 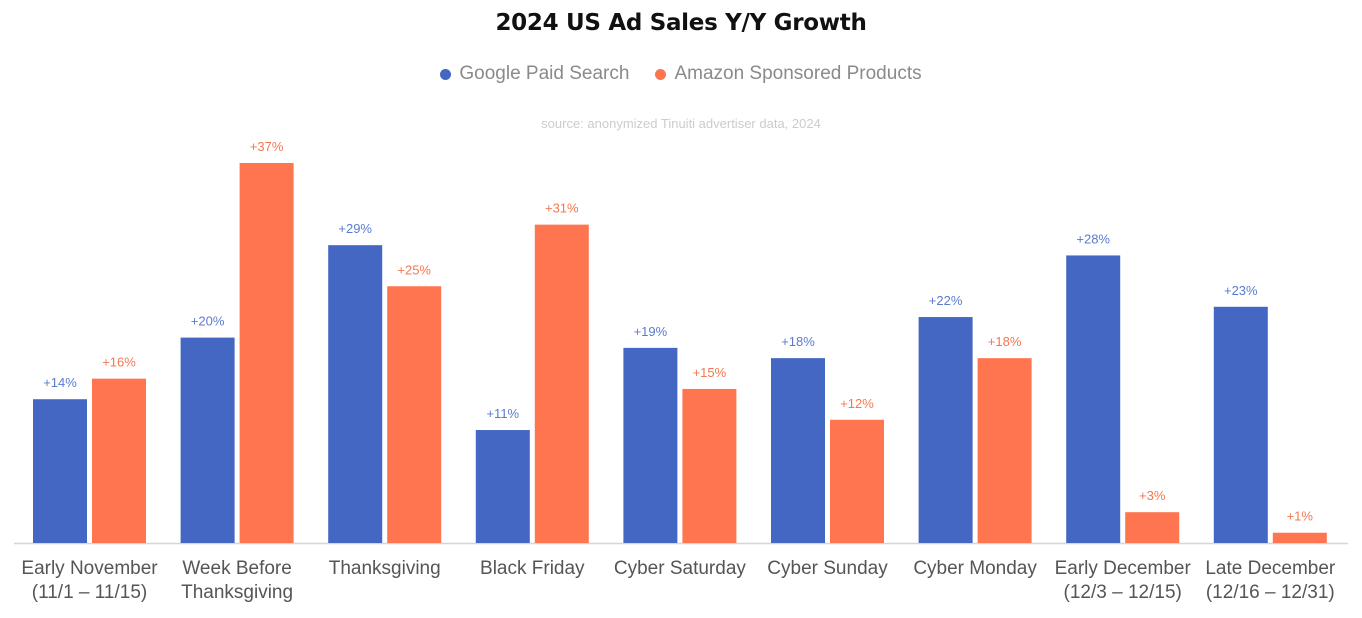 I want to click on data-label: +14%, so click(x=60, y=382).